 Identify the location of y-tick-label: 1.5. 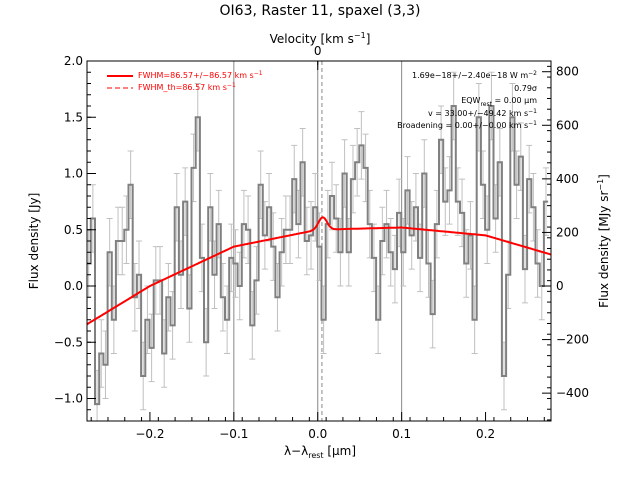
(73, 117).